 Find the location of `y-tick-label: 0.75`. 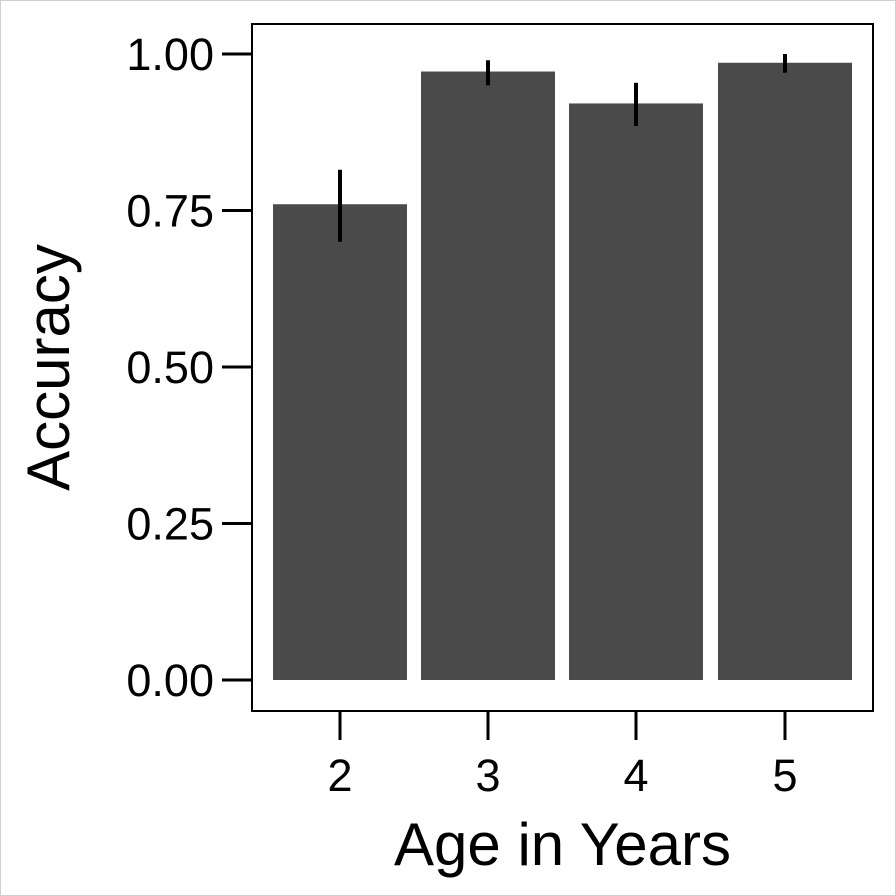

y-tick-label: 0.75 is located at coordinates (170, 211).